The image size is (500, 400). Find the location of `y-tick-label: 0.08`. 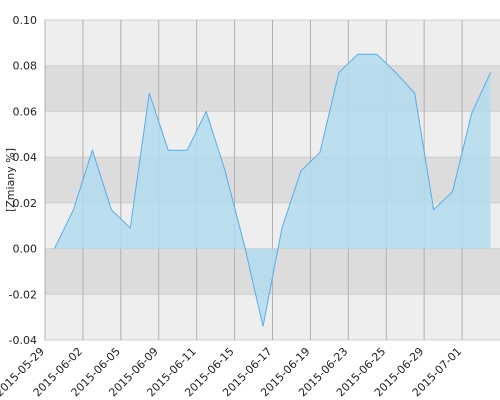

y-tick-label: 0.08 is located at coordinates (25, 66).